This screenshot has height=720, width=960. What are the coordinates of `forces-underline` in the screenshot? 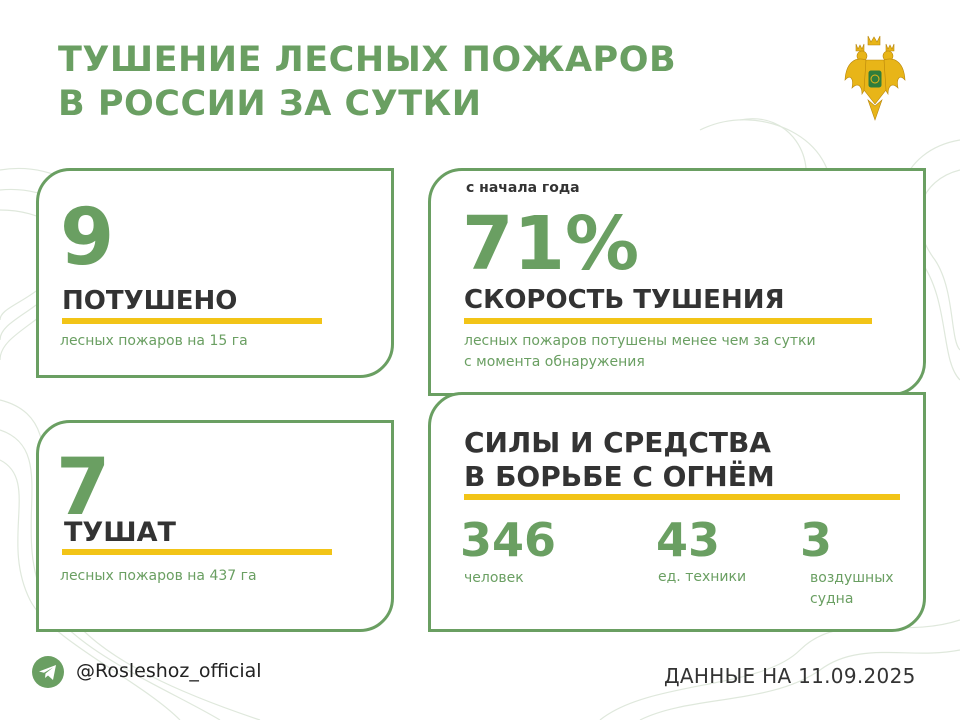 It's located at (682, 497).